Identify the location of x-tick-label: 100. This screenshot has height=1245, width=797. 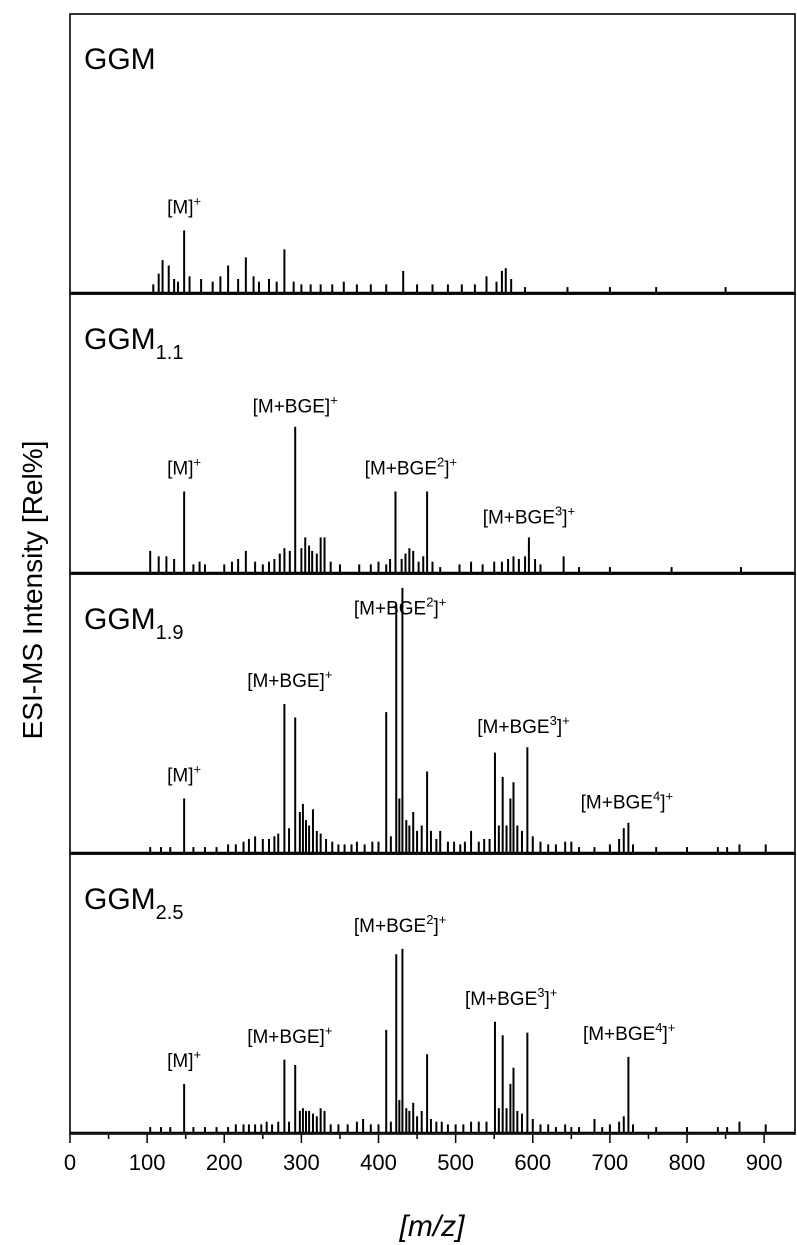
(147, 1162).